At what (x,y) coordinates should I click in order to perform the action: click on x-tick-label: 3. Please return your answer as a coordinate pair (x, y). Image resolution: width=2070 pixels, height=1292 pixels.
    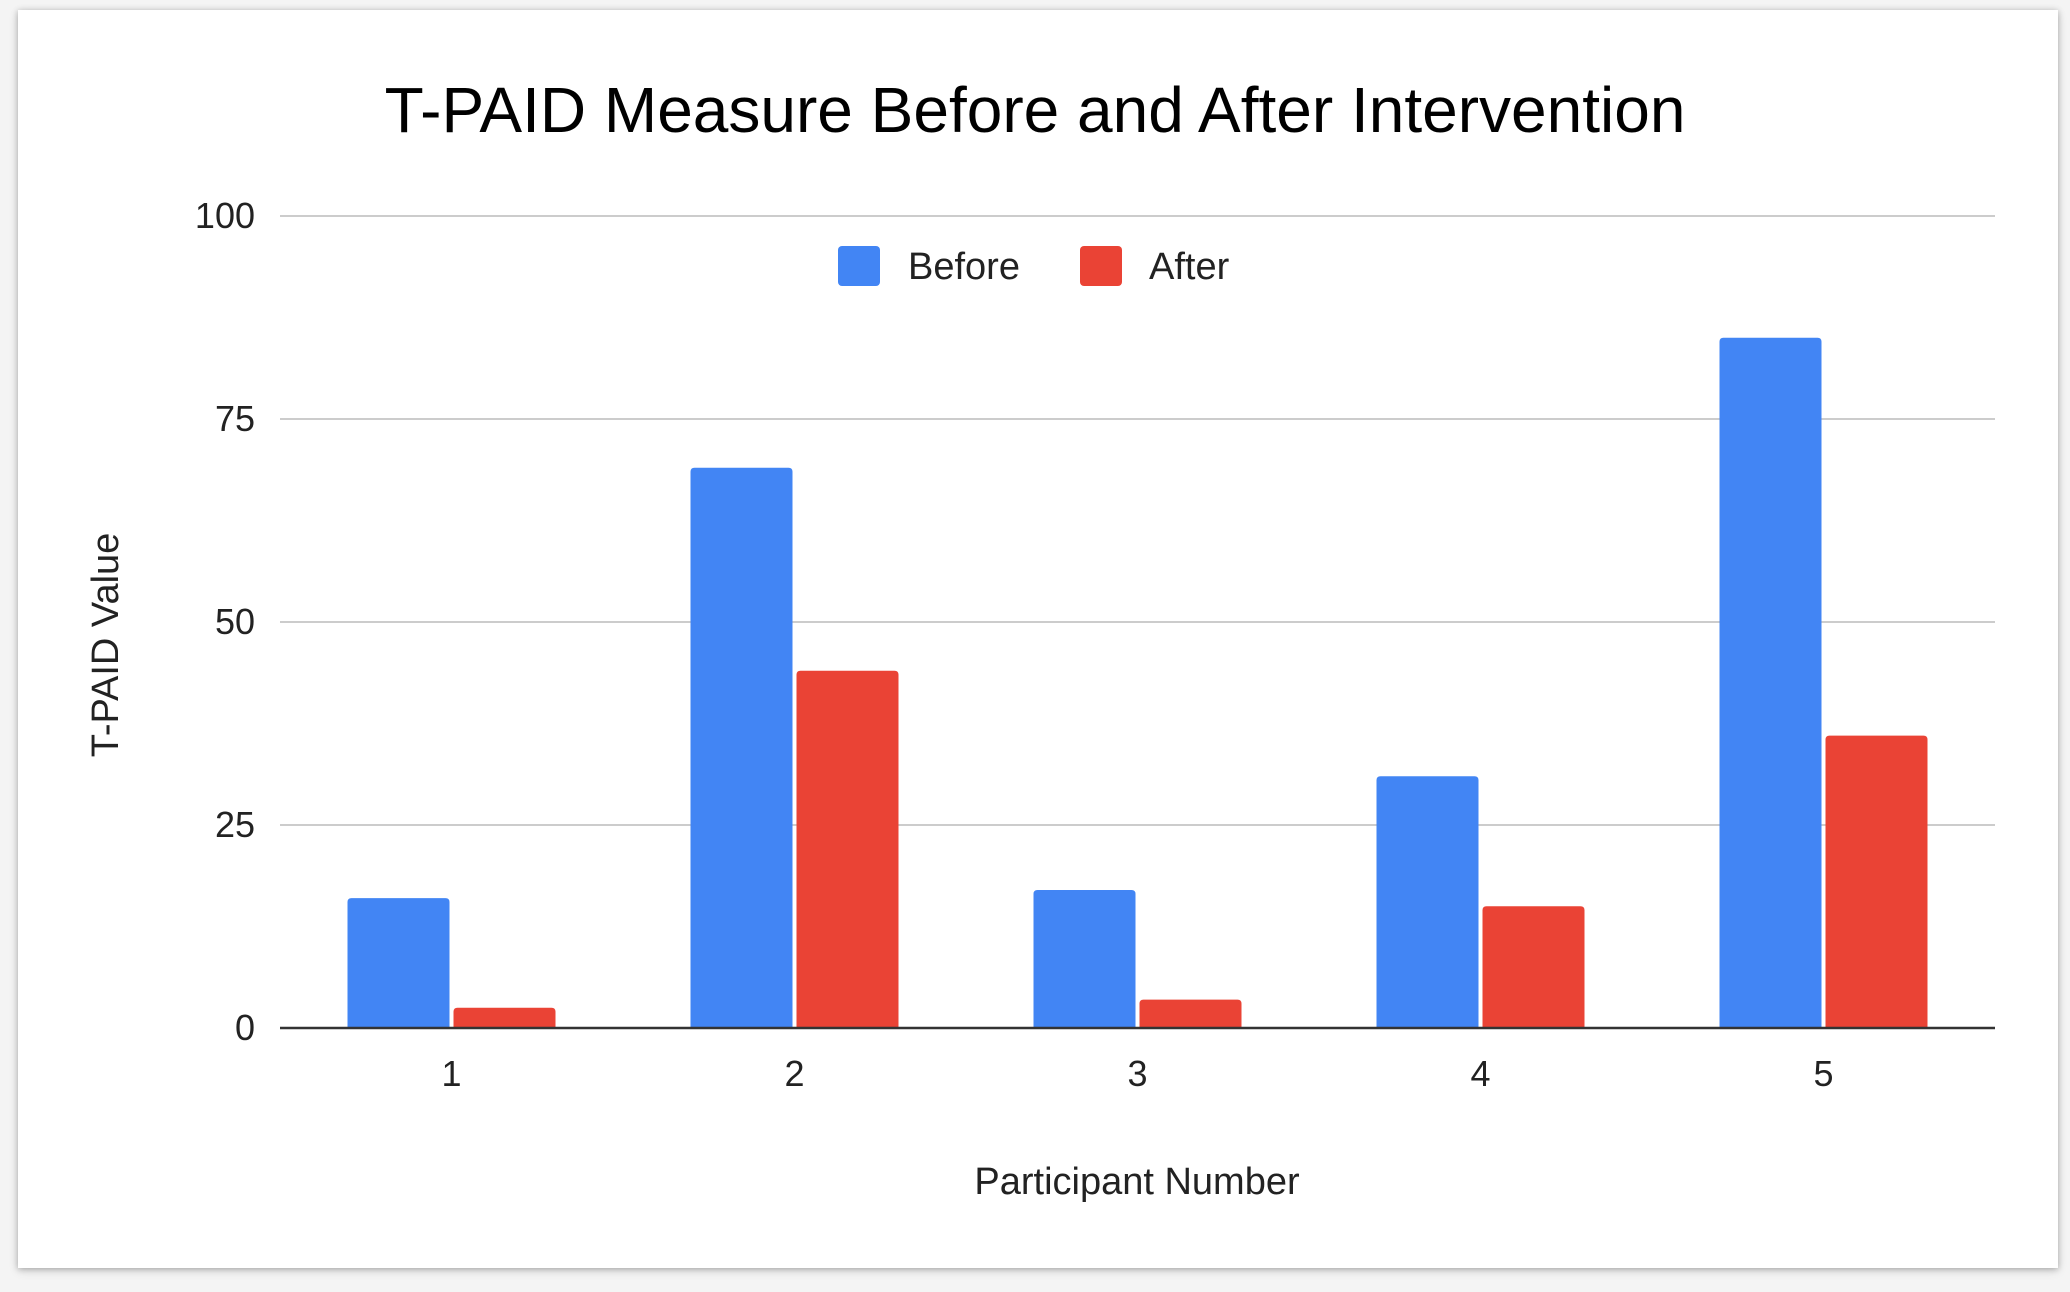
    Looking at the image, I should click on (1137, 1073).